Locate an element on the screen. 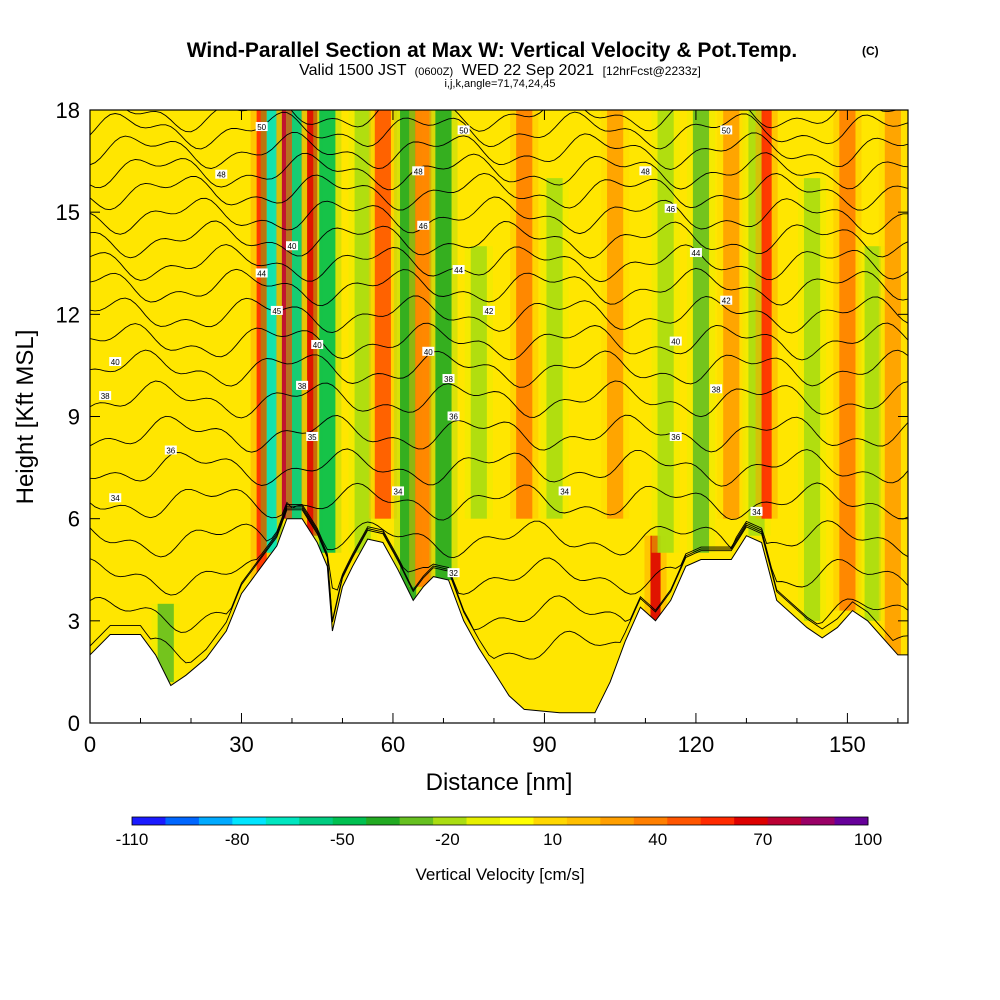  contour-label-16: 42 is located at coordinates (488, 310).